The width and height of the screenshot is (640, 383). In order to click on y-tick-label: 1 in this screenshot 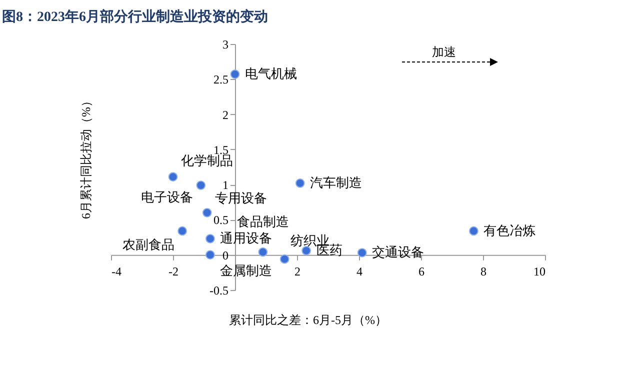, I will do `click(225, 185)`.